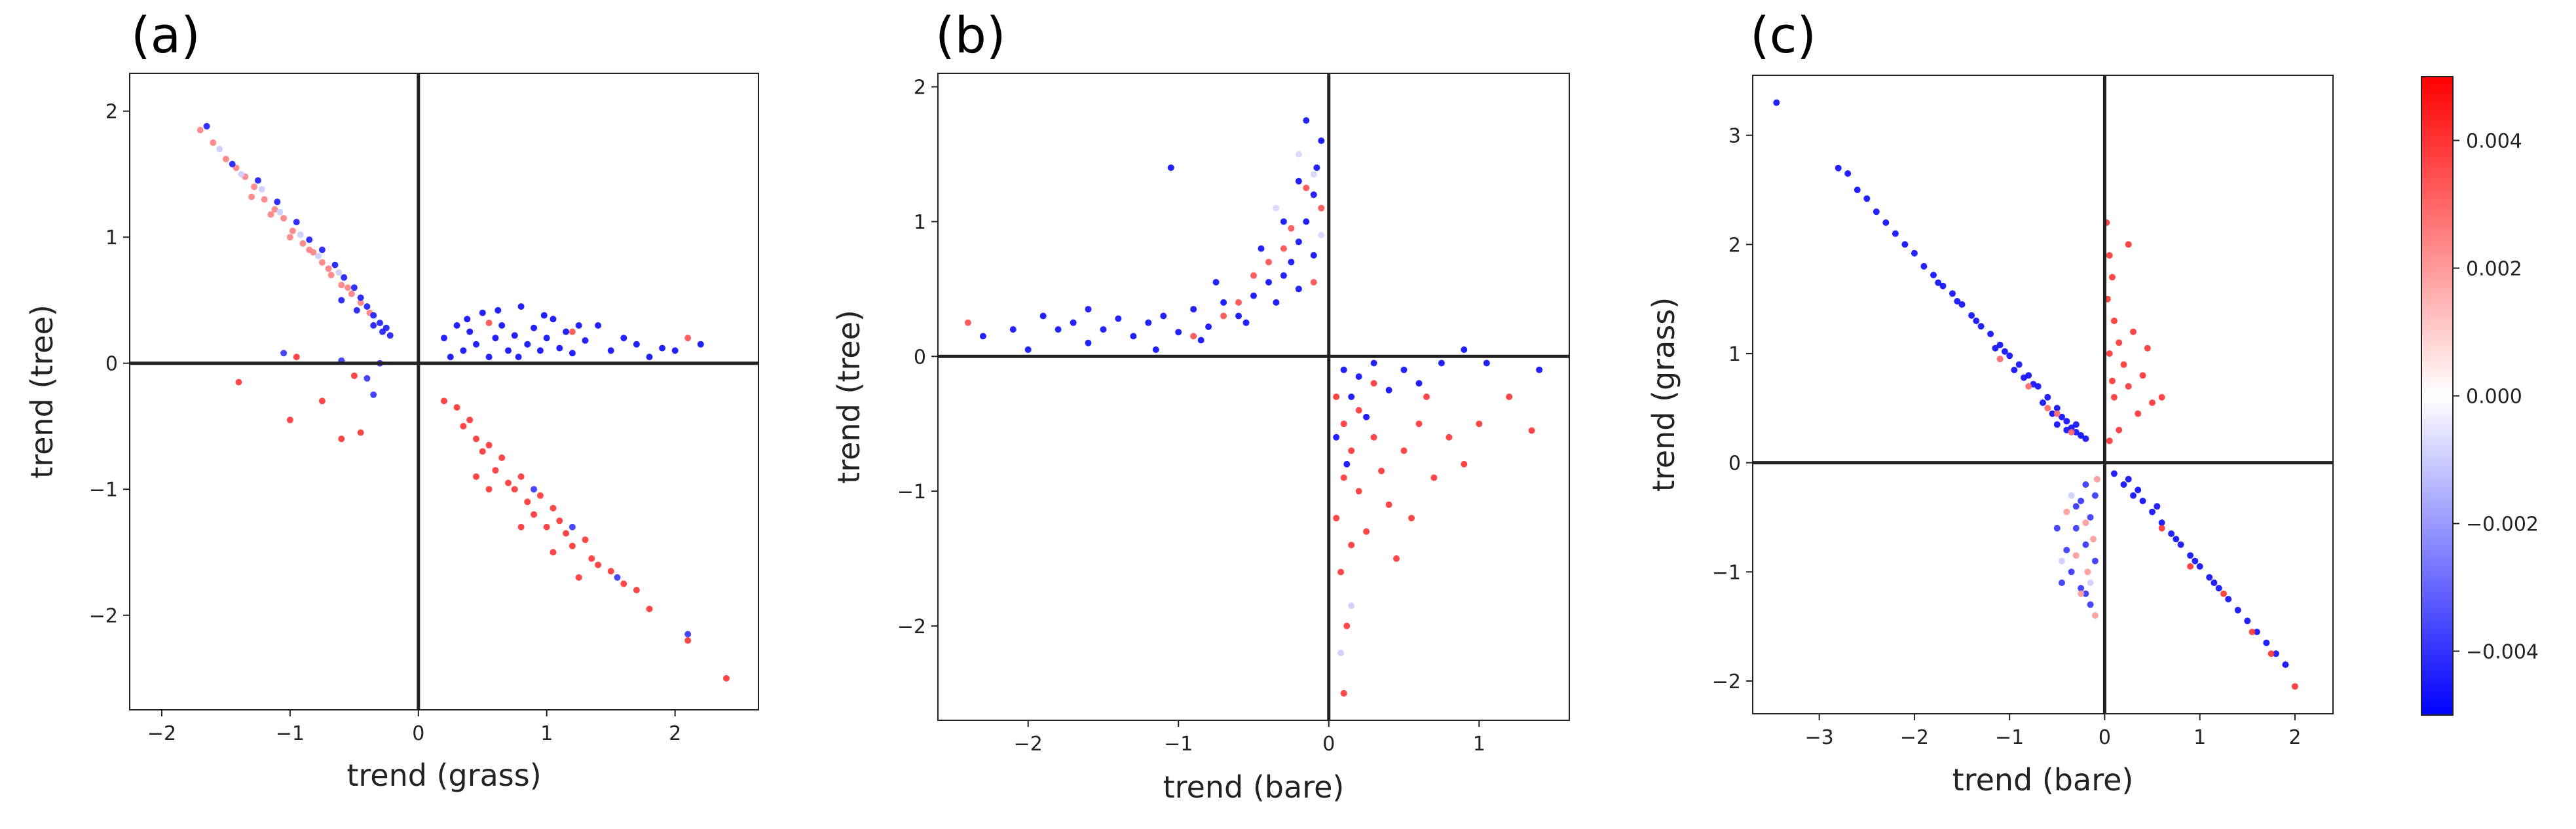 Image resolution: width=2576 pixels, height=829 pixels. I want to click on y-tick-label: 0, so click(1734, 463).